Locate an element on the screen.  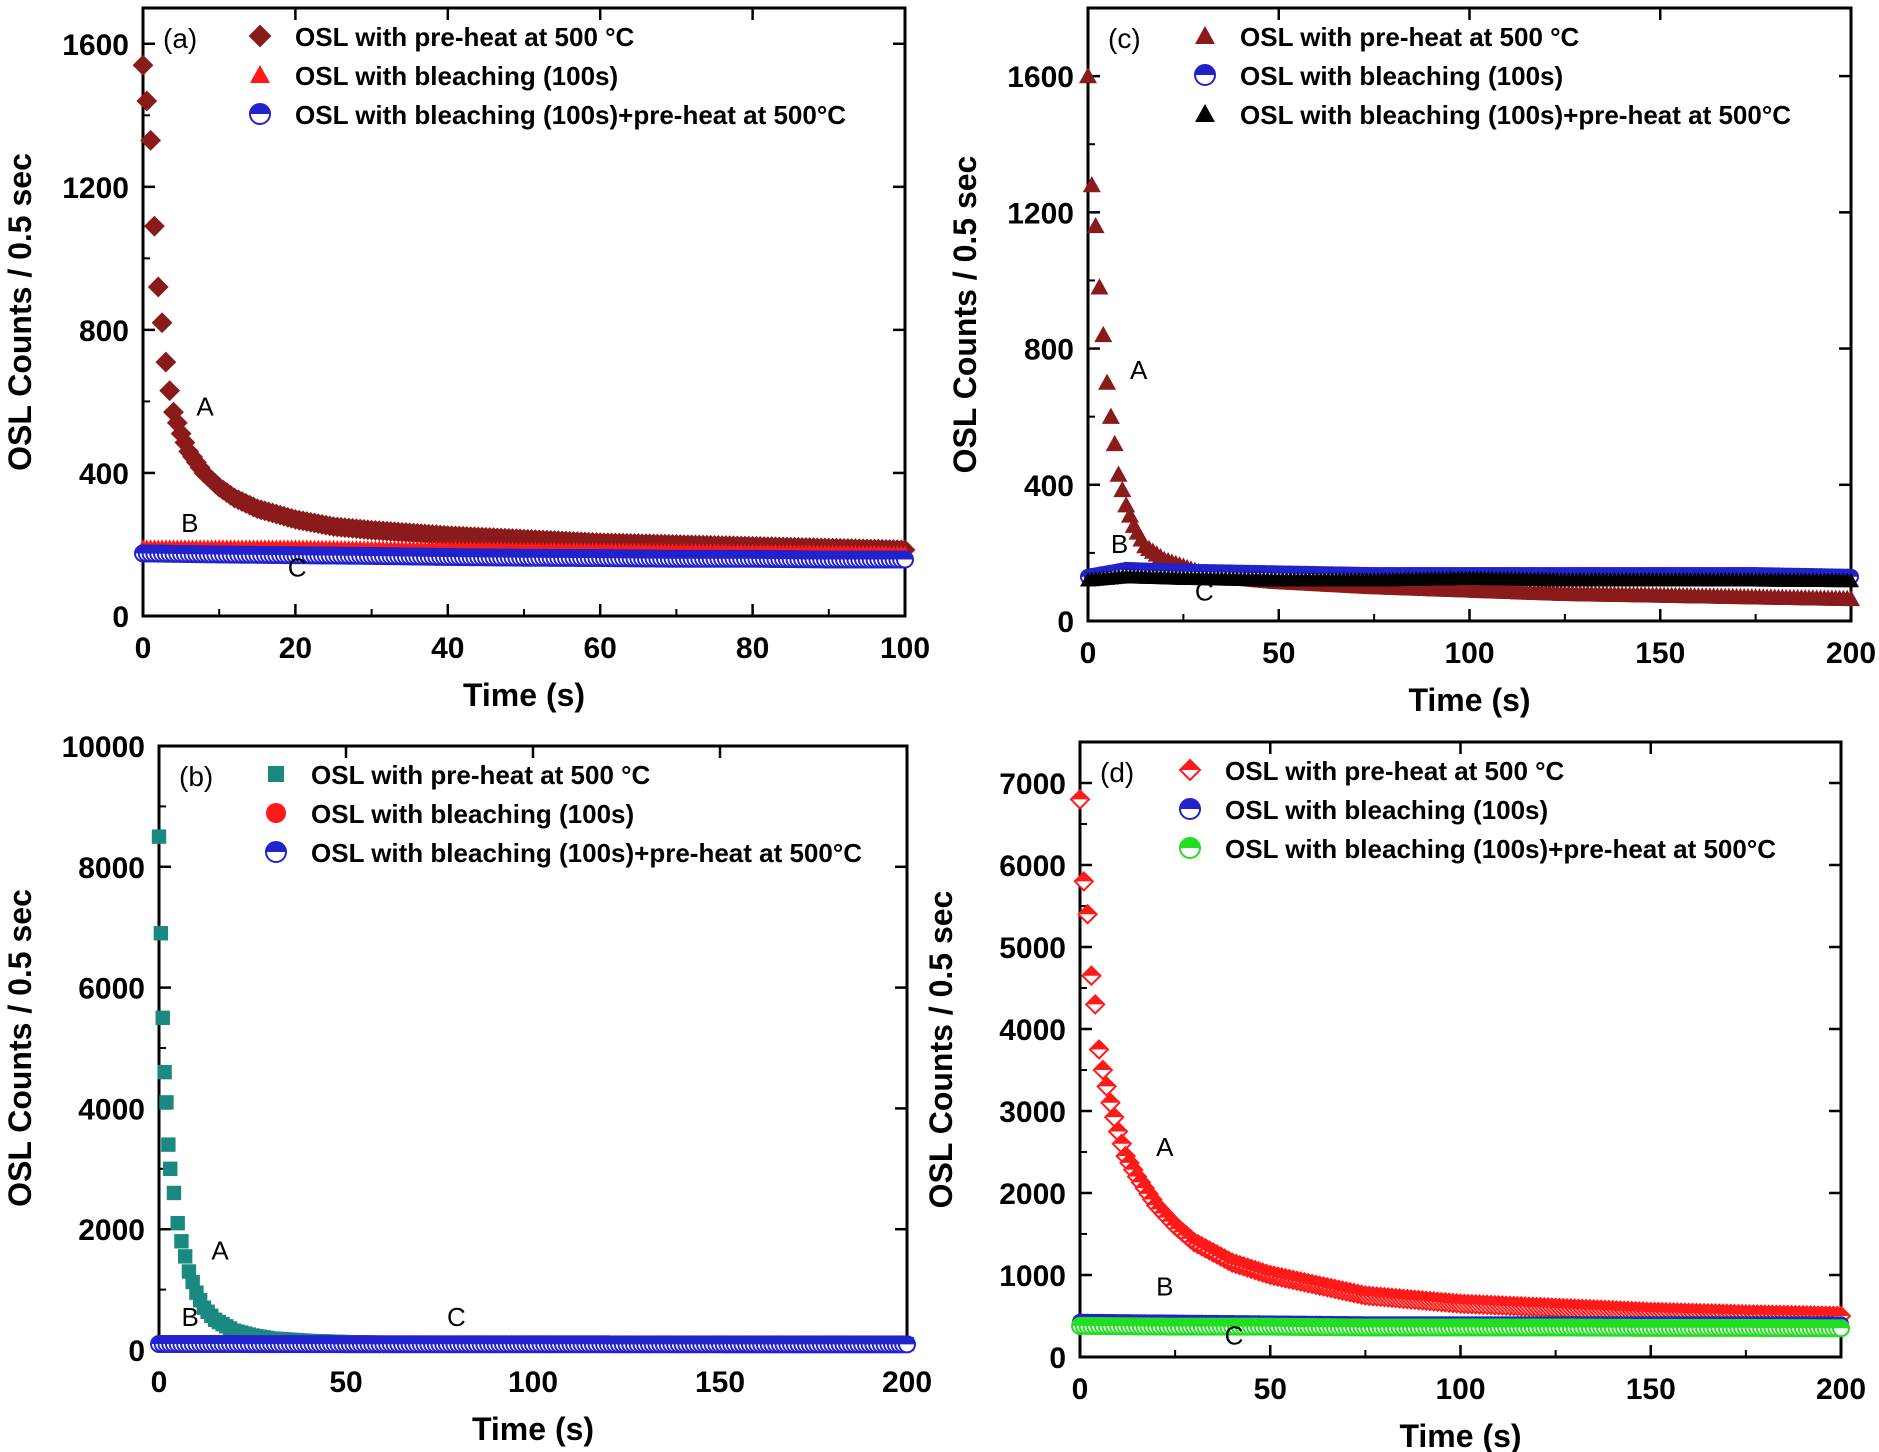
y-tick-label: 8000 is located at coordinates (111, 868).